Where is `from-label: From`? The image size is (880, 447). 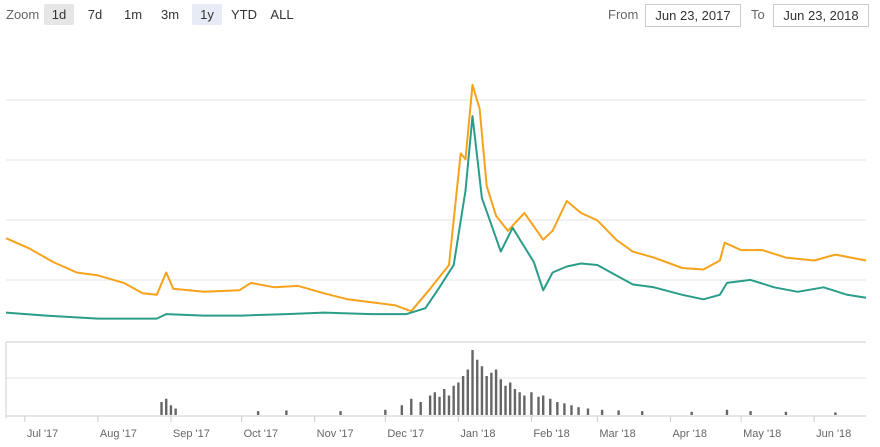
from-label: From is located at coordinates (623, 14).